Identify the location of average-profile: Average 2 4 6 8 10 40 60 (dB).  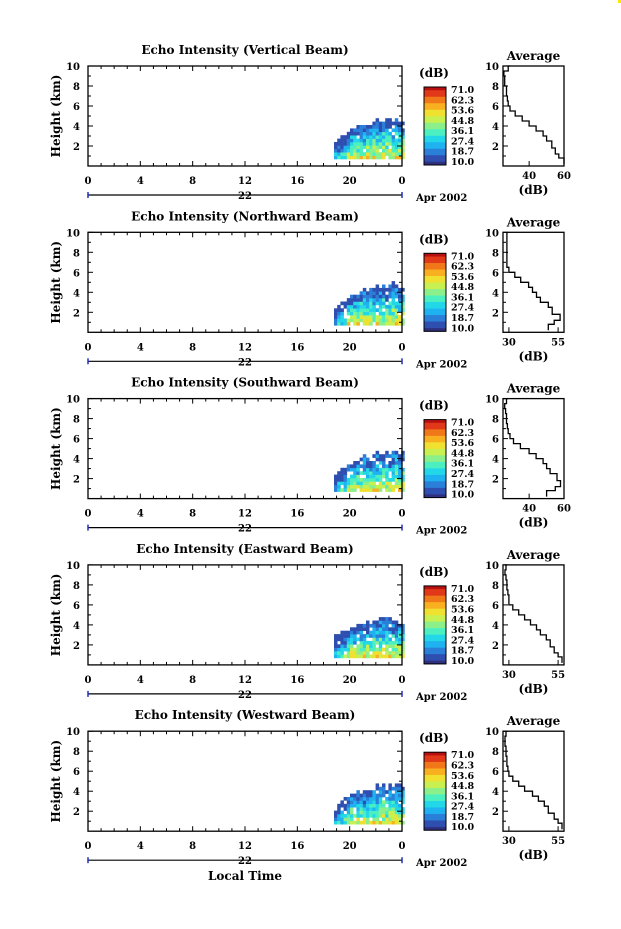
(528, 123).